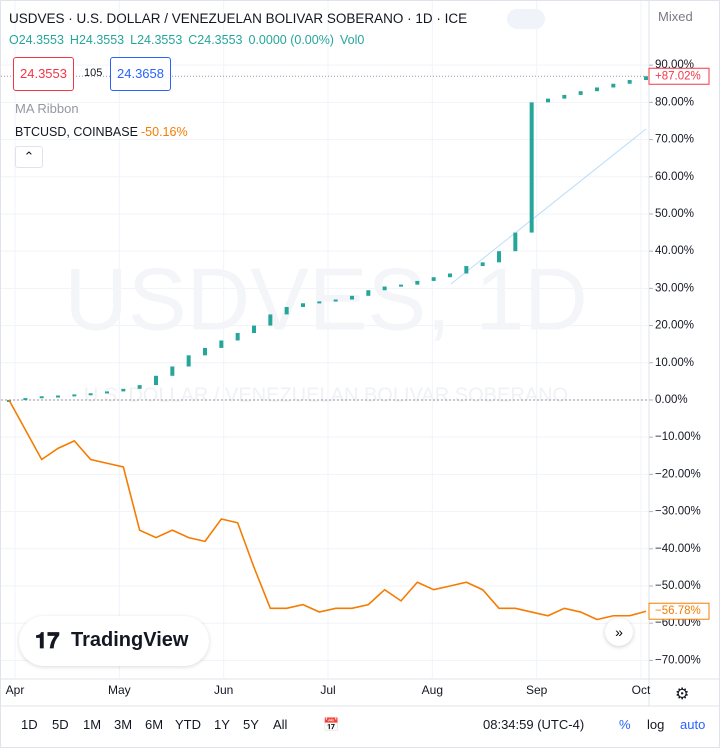 The image size is (720, 748). What do you see at coordinates (251, 724) in the screenshot?
I see `range-button: 5Y` at bounding box center [251, 724].